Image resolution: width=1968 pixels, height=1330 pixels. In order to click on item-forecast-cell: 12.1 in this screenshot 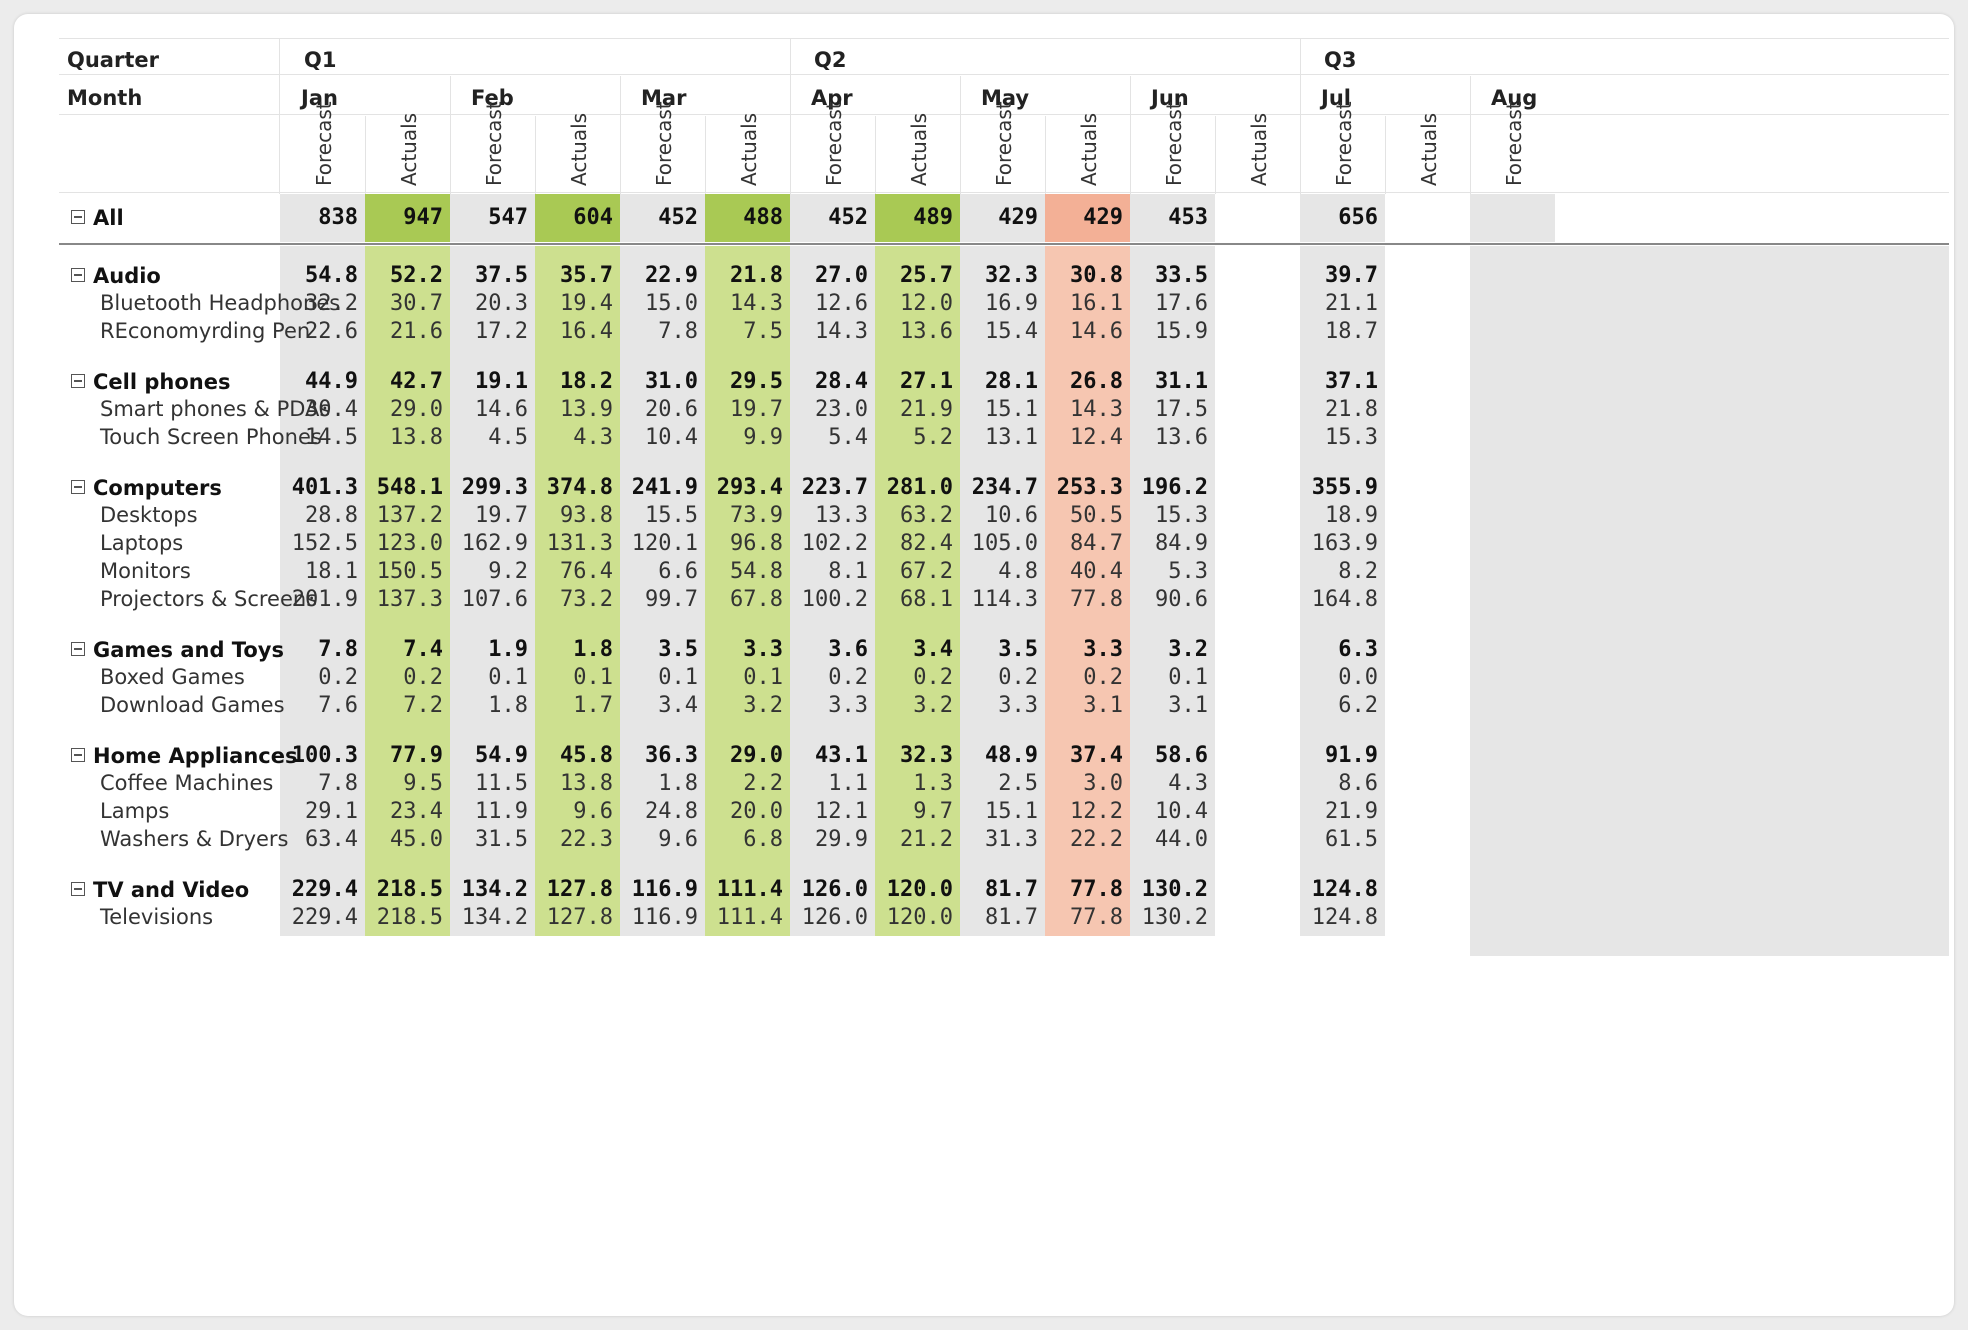, I will do `click(841, 811)`.